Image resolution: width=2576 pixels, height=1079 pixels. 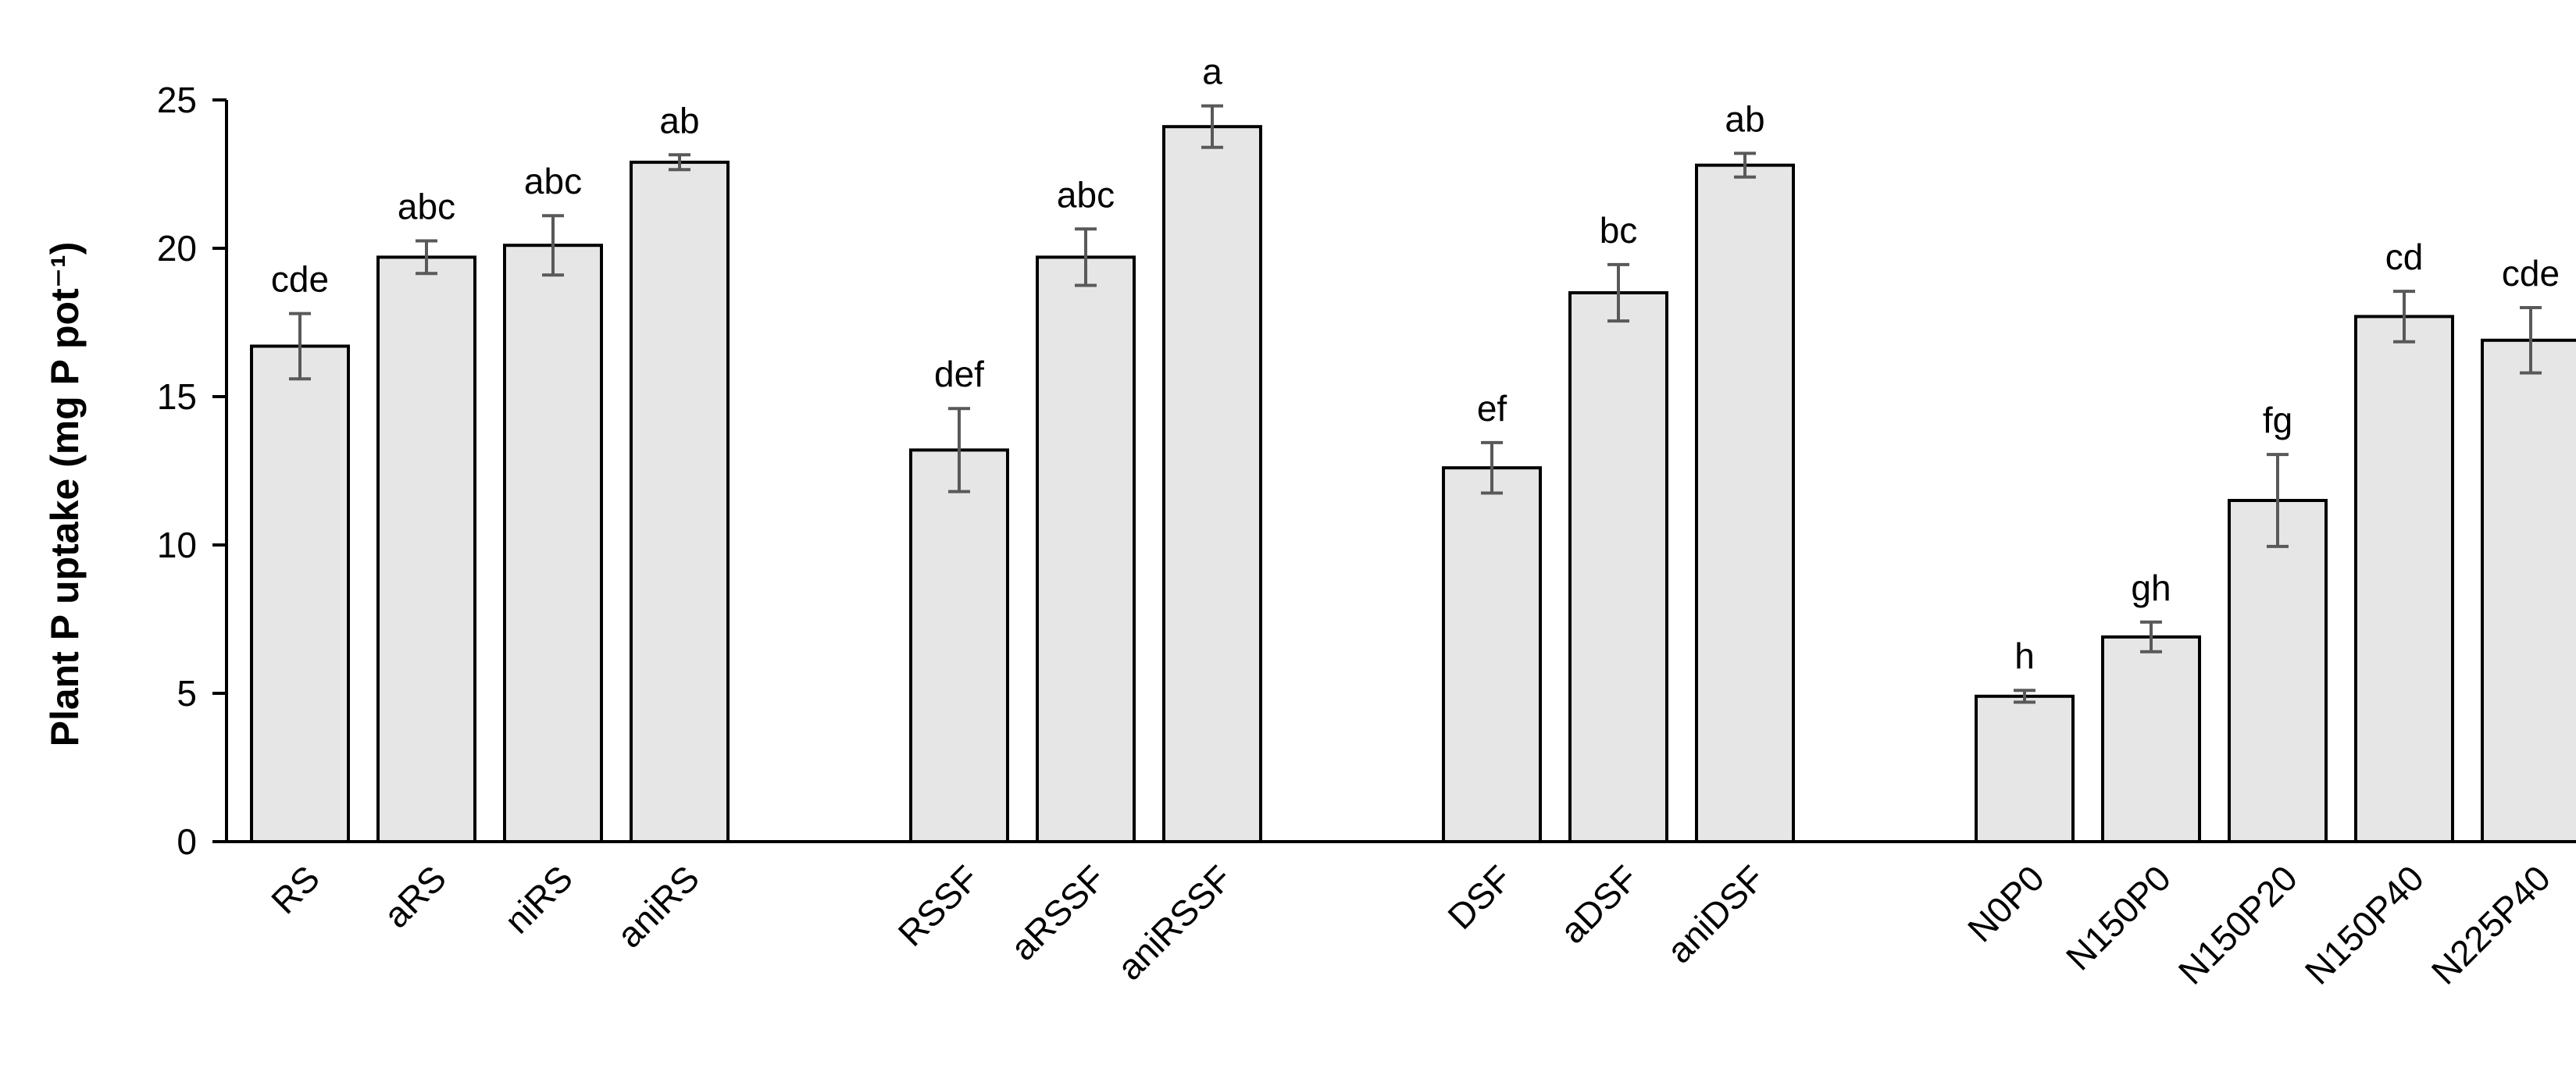 I want to click on x-category-label: RS, so click(x=295, y=889).